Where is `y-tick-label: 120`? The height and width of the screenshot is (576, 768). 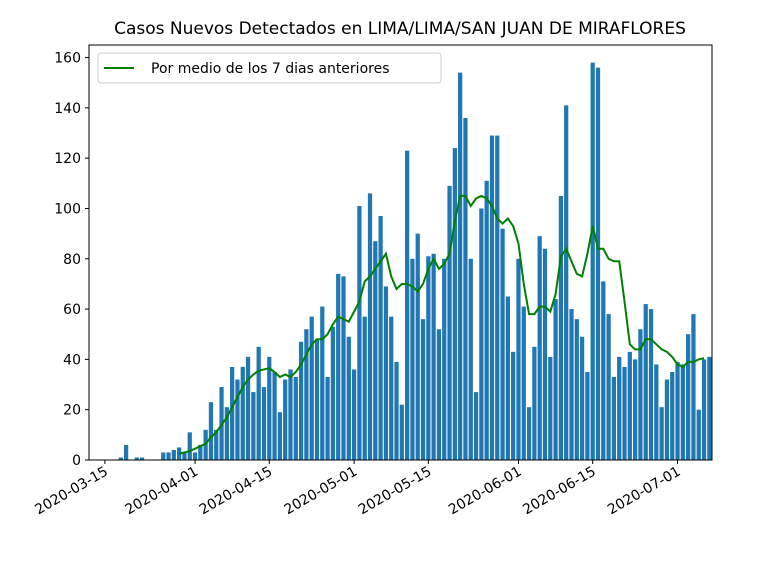 y-tick-label: 120 is located at coordinates (67, 159).